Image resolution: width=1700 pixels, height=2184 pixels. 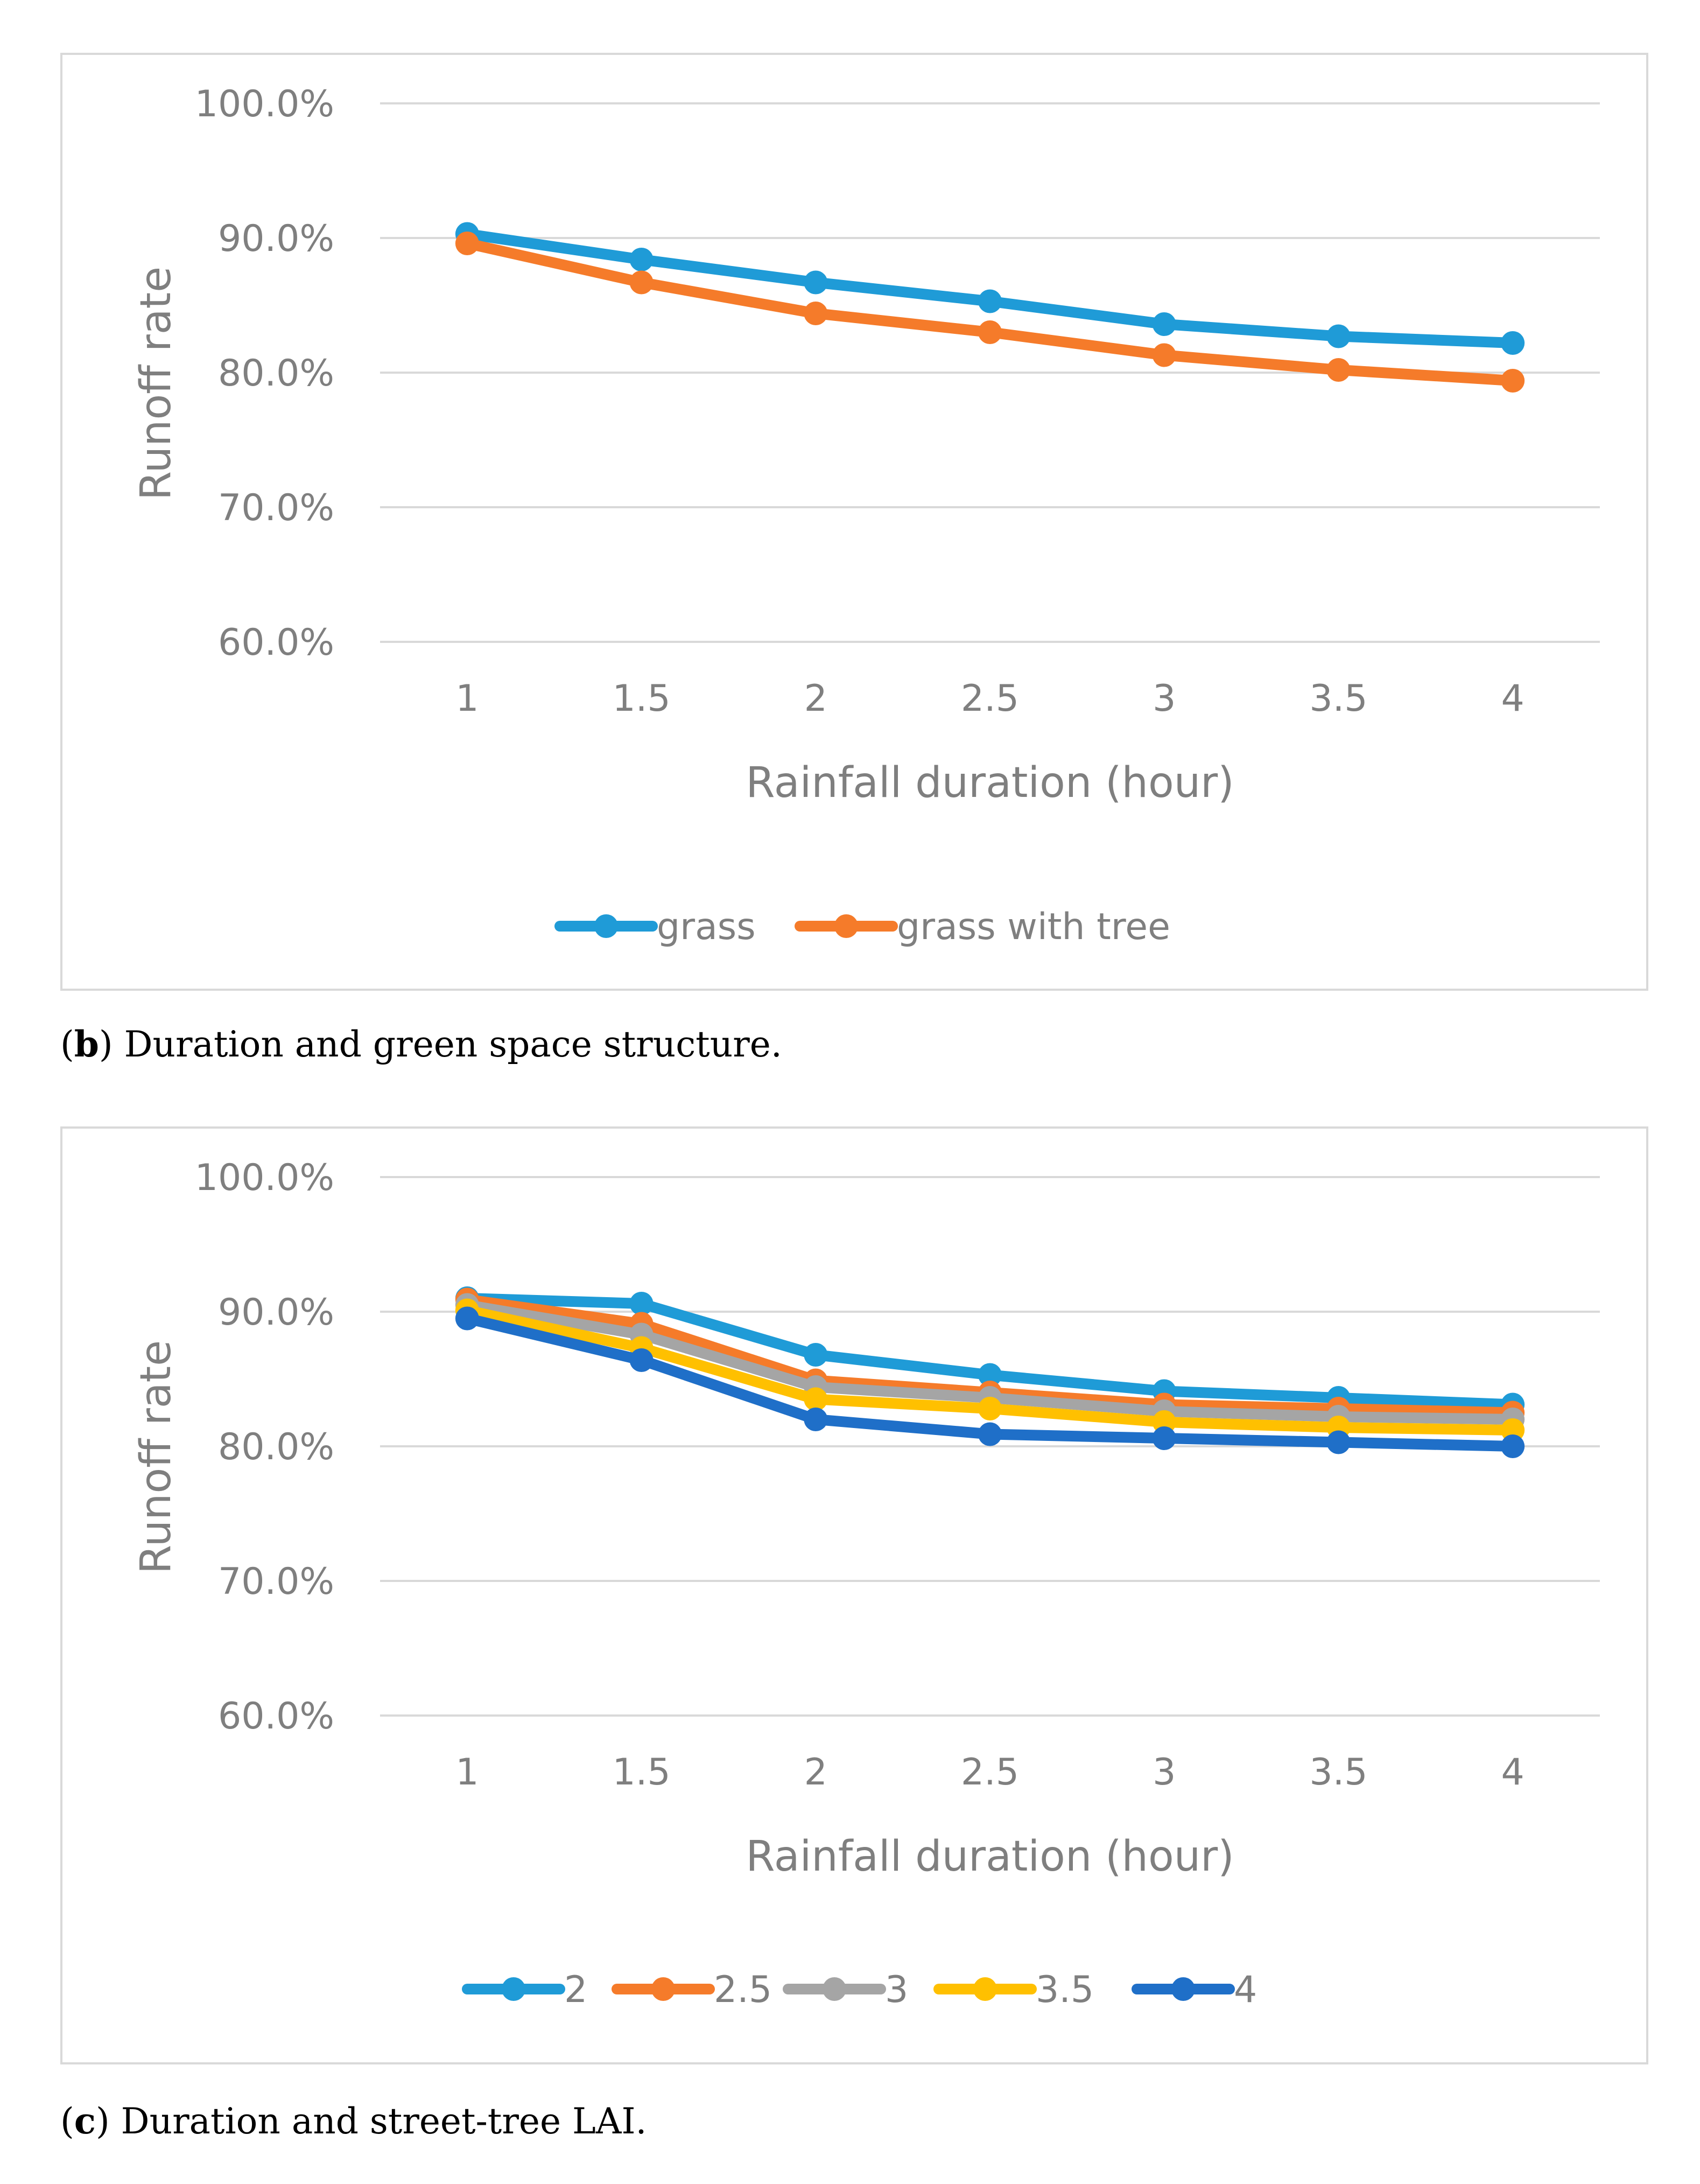 I want to click on legend-label: 3.5, so click(x=1065, y=1990).